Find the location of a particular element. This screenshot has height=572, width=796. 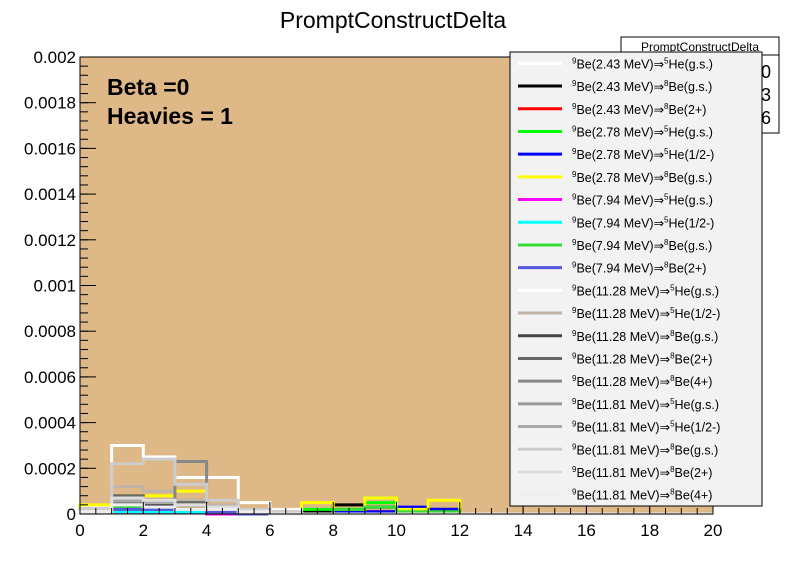

x-tick-label: 8 is located at coordinates (332, 530).